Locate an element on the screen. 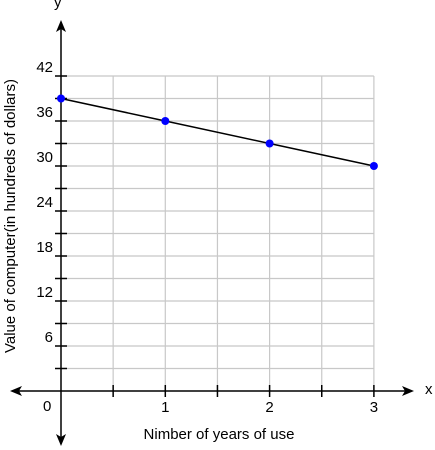 This screenshot has width=435, height=450. x-tick-label: 1 is located at coordinates (165, 407).